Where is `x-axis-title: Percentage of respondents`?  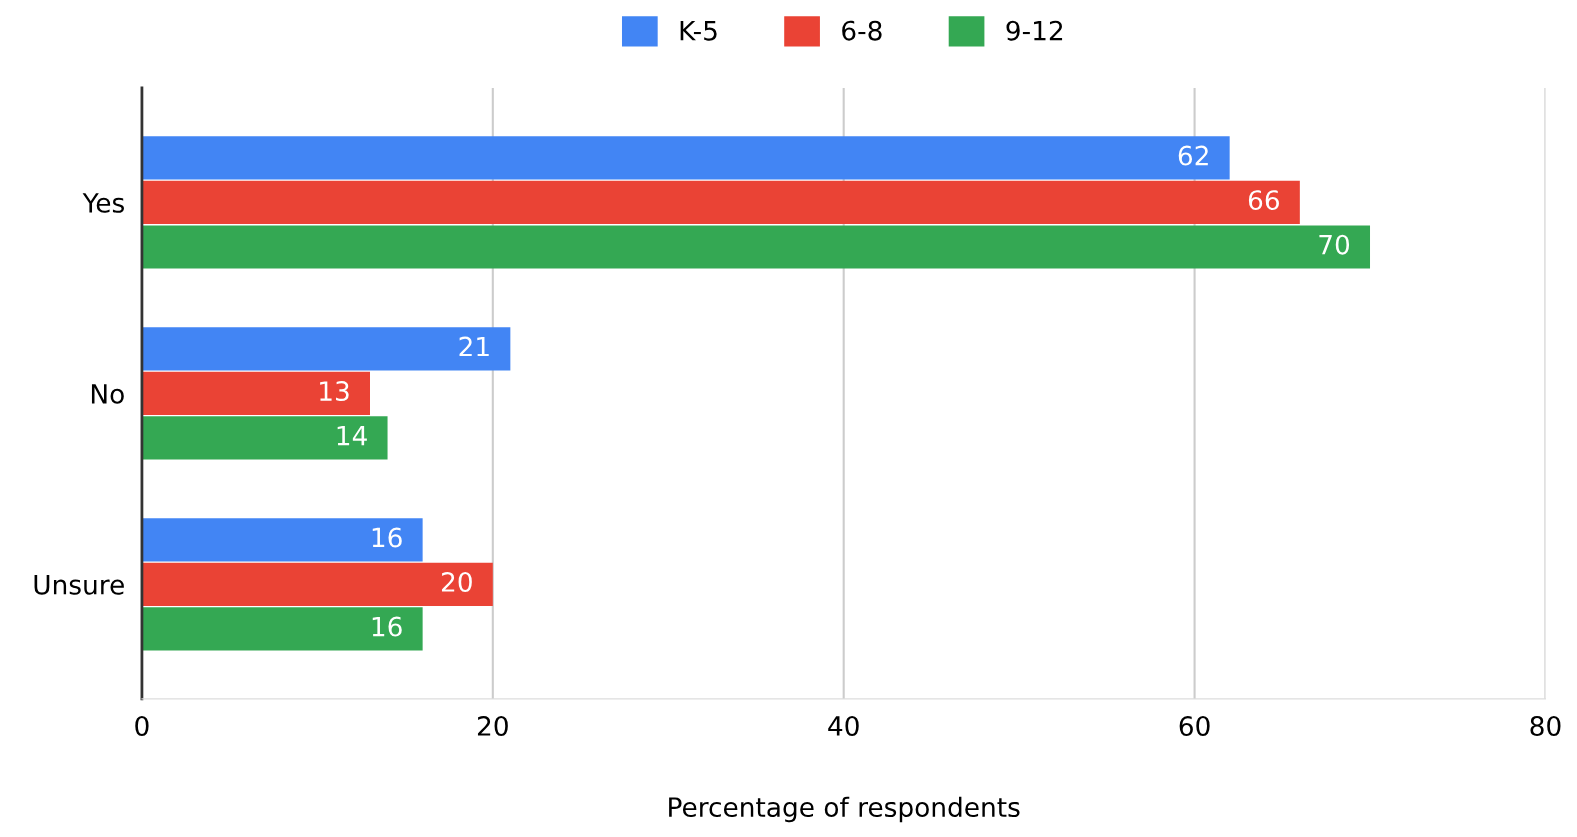 x-axis-title: Percentage of respondents is located at coordinates (844, 809).